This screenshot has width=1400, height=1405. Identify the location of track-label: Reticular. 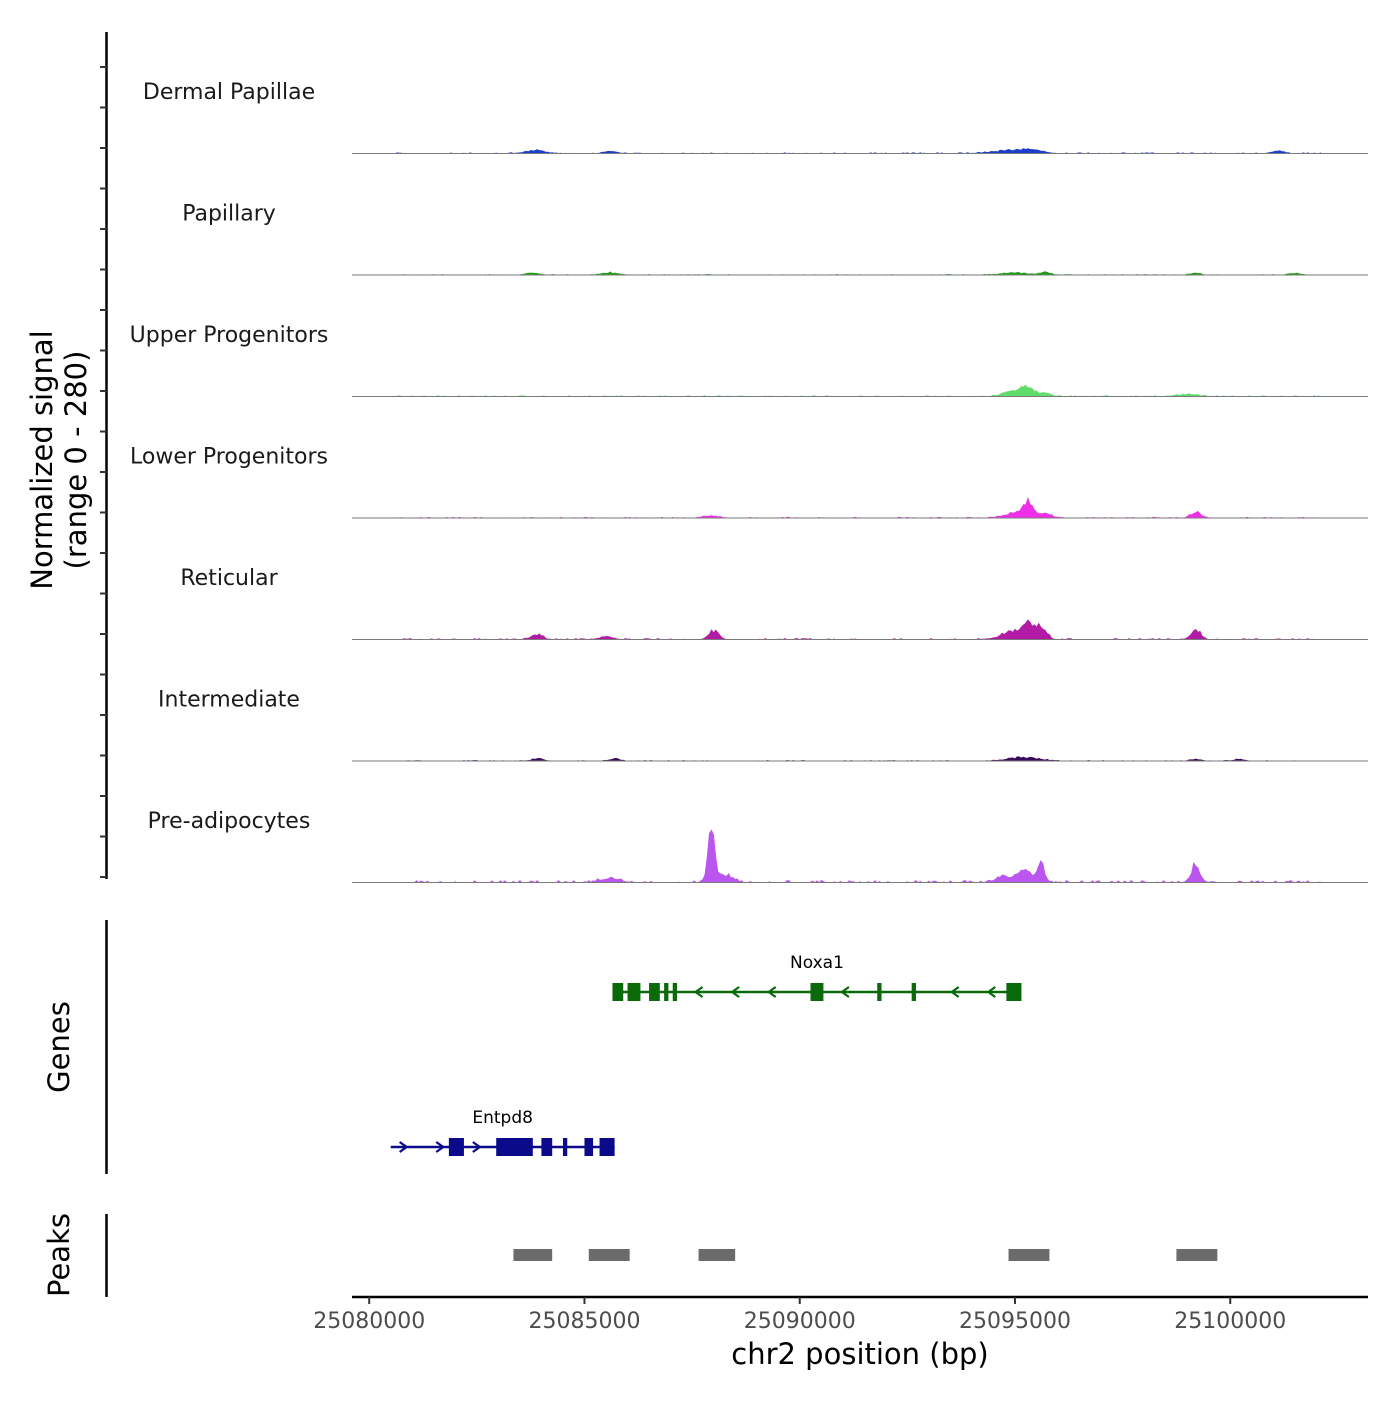
(229, 578).